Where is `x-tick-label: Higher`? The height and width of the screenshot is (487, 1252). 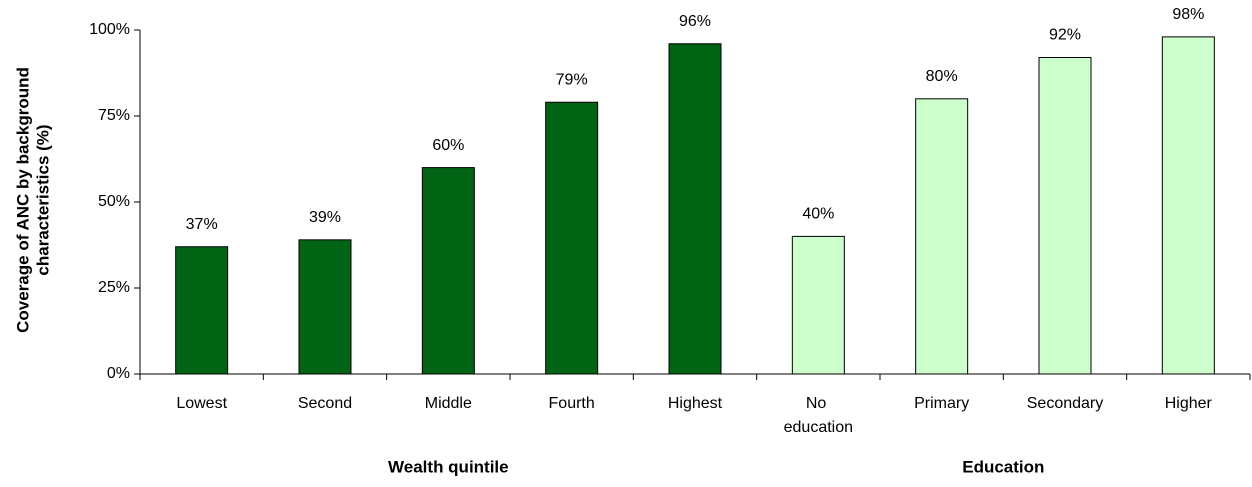
x-tick-label: Higher is located at coordinates (1189, 403).